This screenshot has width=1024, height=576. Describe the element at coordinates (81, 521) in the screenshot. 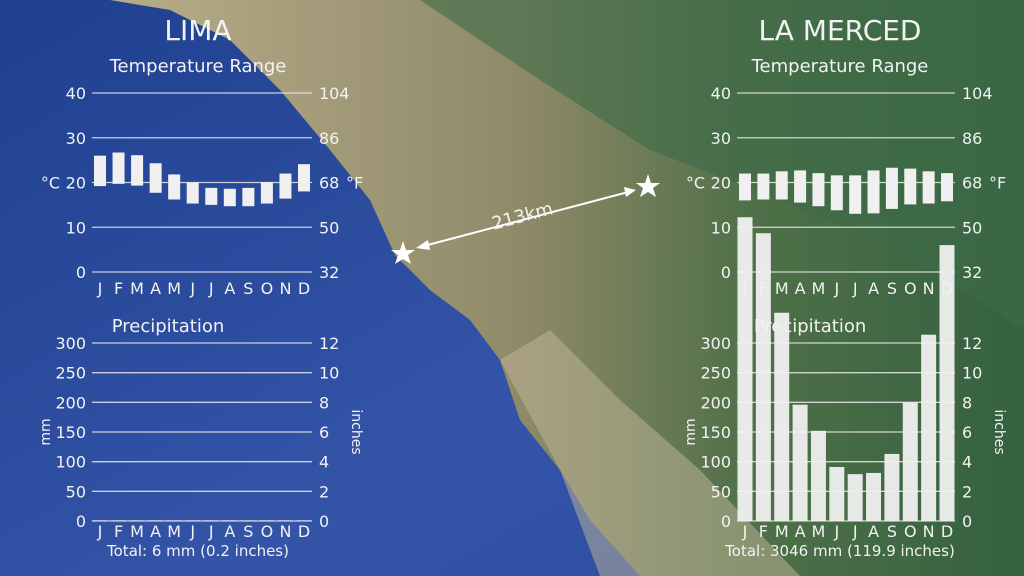

I see `lima-precip-left-tick: 0` at that location.